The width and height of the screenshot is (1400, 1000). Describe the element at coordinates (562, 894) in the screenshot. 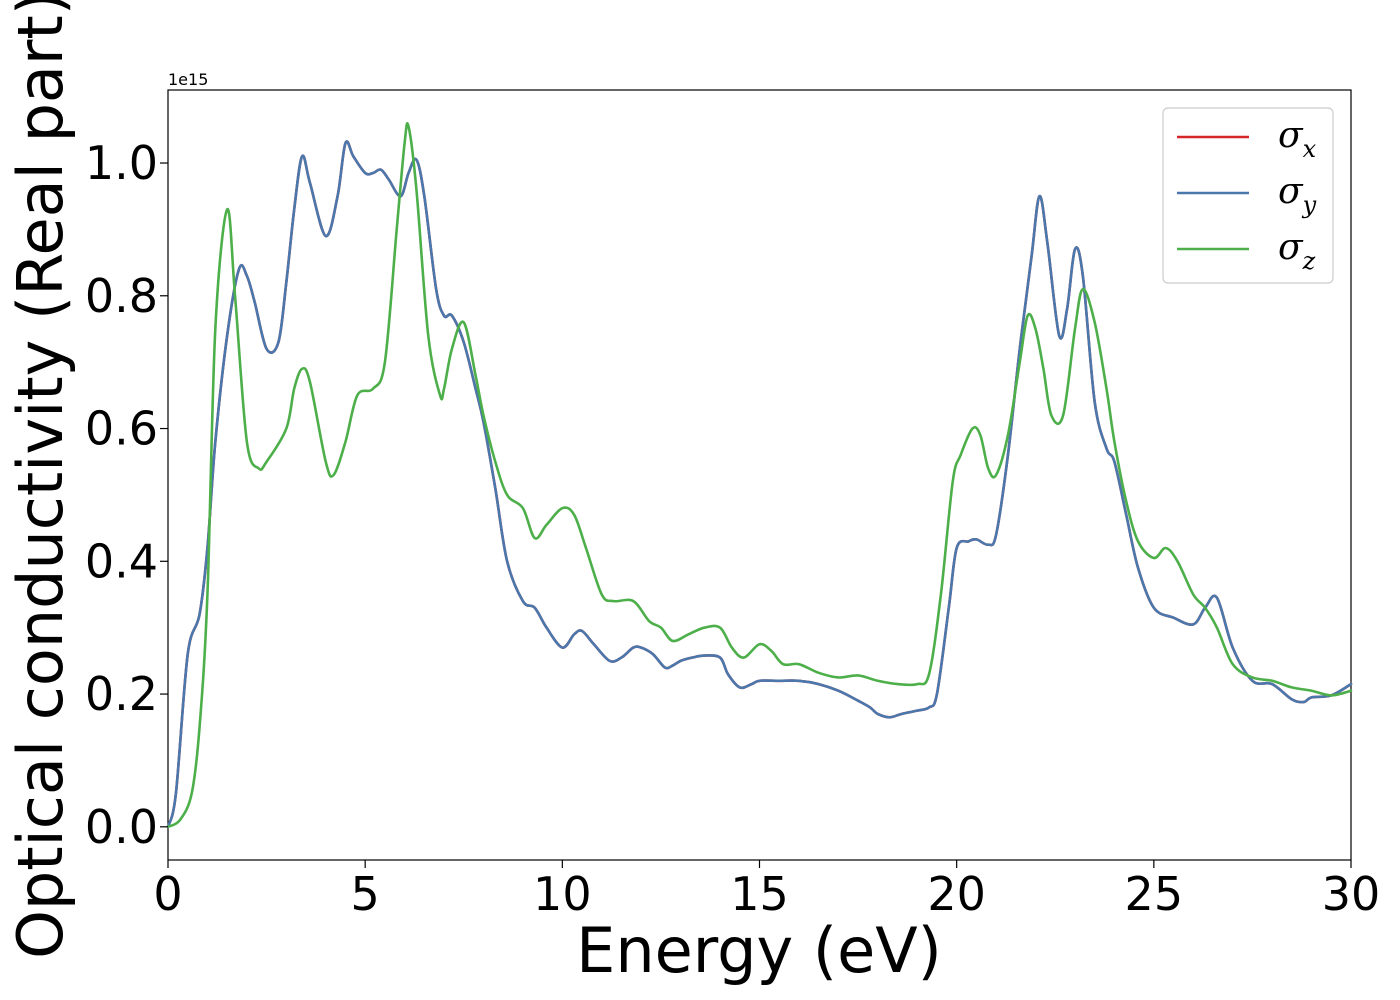

I see `x-tick-label: 10` at that location.